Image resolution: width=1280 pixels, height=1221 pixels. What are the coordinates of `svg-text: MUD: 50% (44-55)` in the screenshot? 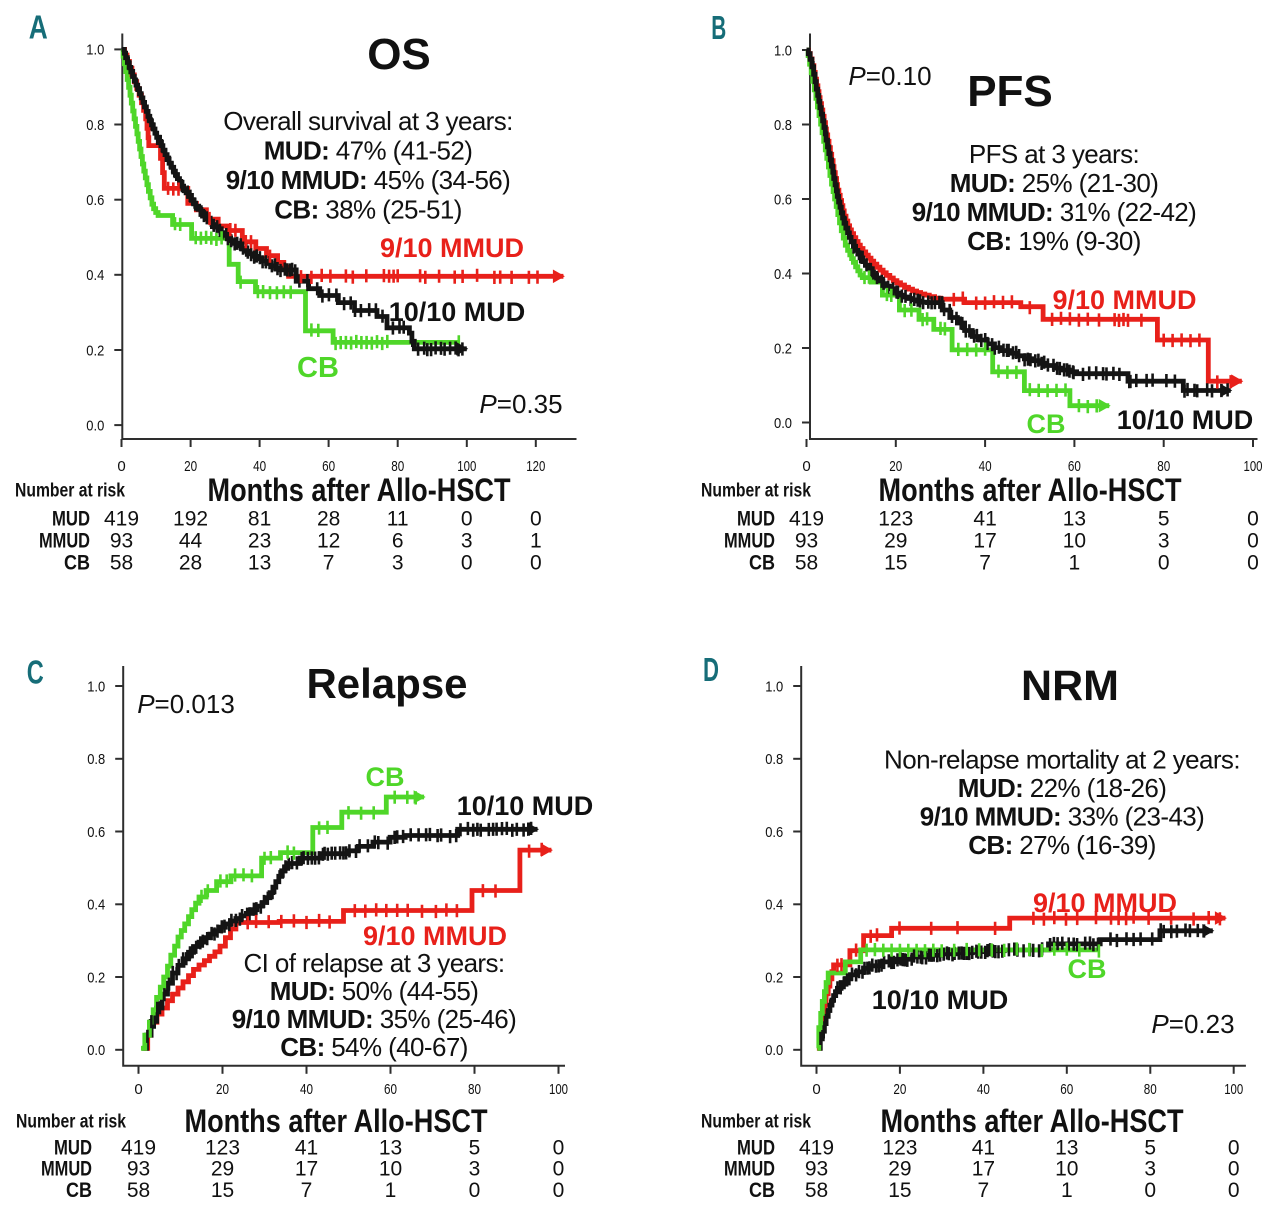 It's located at (374, 991).